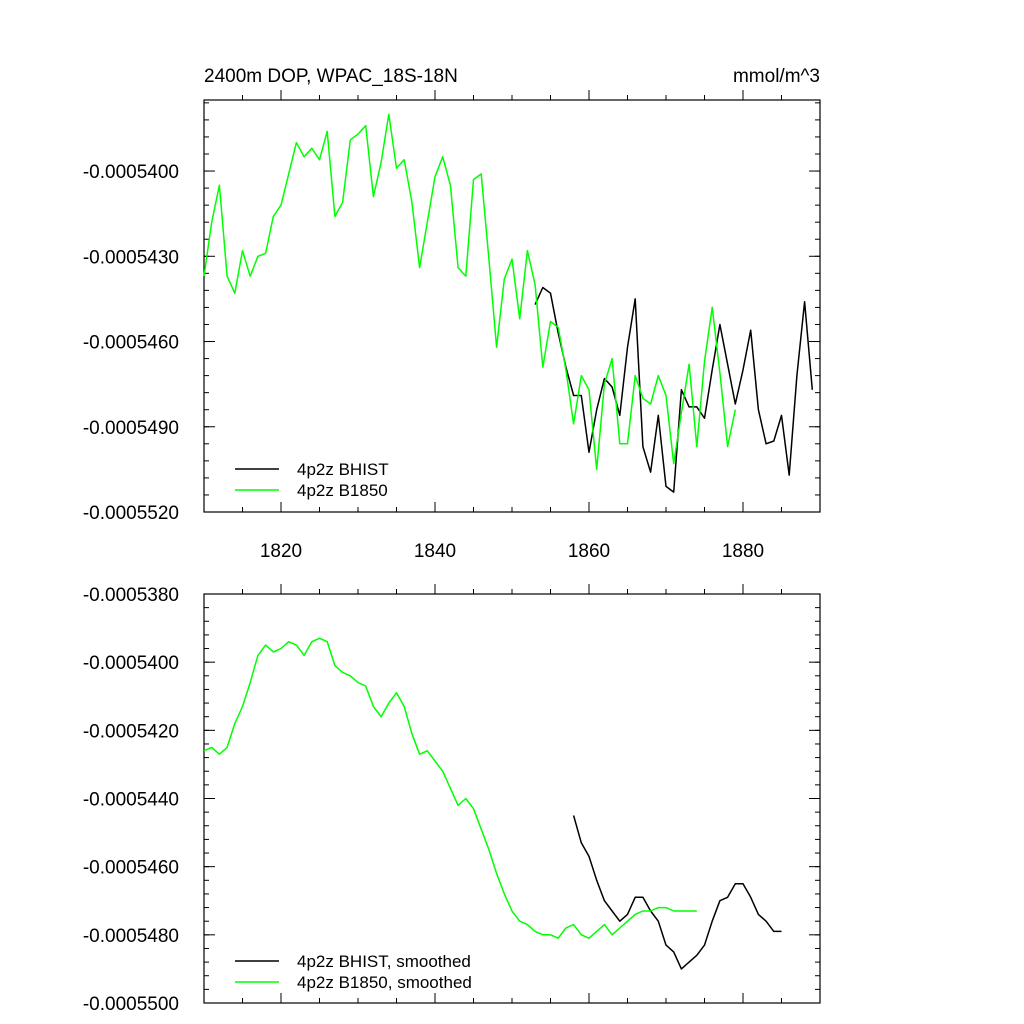 This screenshot has width=1024, height=1024. What do you see at coordinates (384, 982) in the screenshot?
I see `legend-label-b1850-smoothed: 4p2z B1850, smoothed` at bounding box center [384, 982].